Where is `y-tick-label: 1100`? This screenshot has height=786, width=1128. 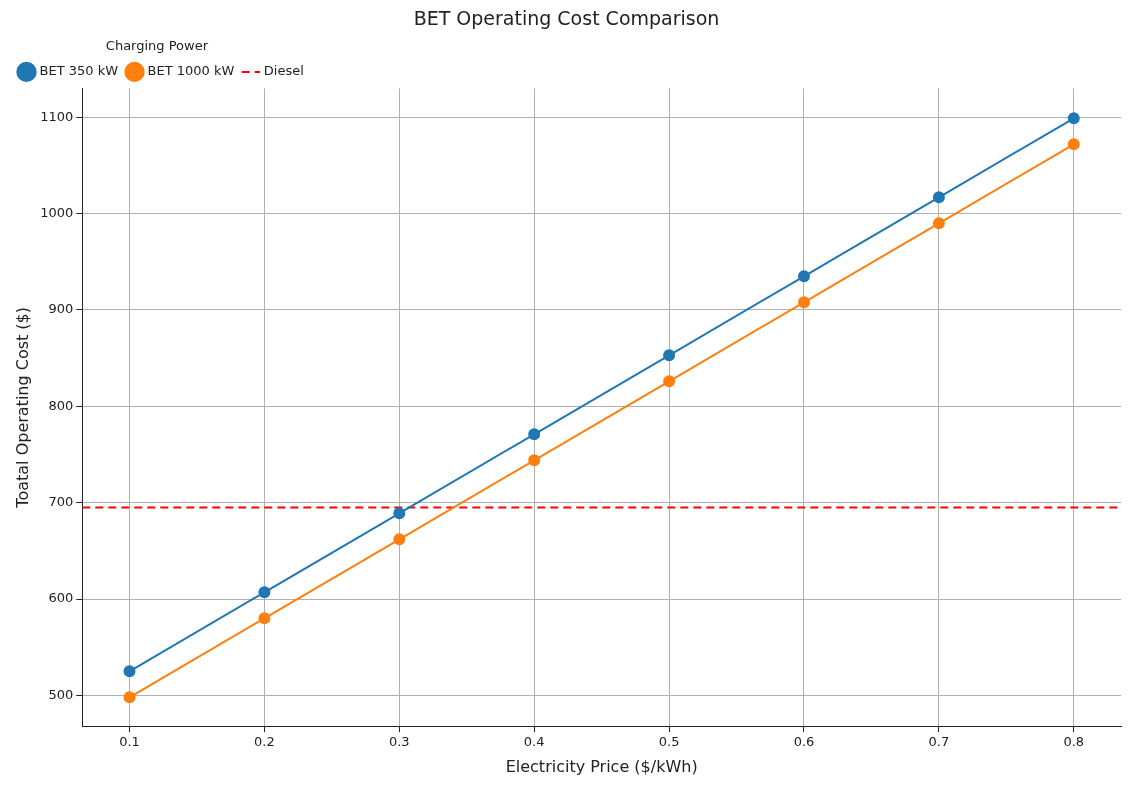
y-tick-label: 1100 is located at coordinates (57, 116).